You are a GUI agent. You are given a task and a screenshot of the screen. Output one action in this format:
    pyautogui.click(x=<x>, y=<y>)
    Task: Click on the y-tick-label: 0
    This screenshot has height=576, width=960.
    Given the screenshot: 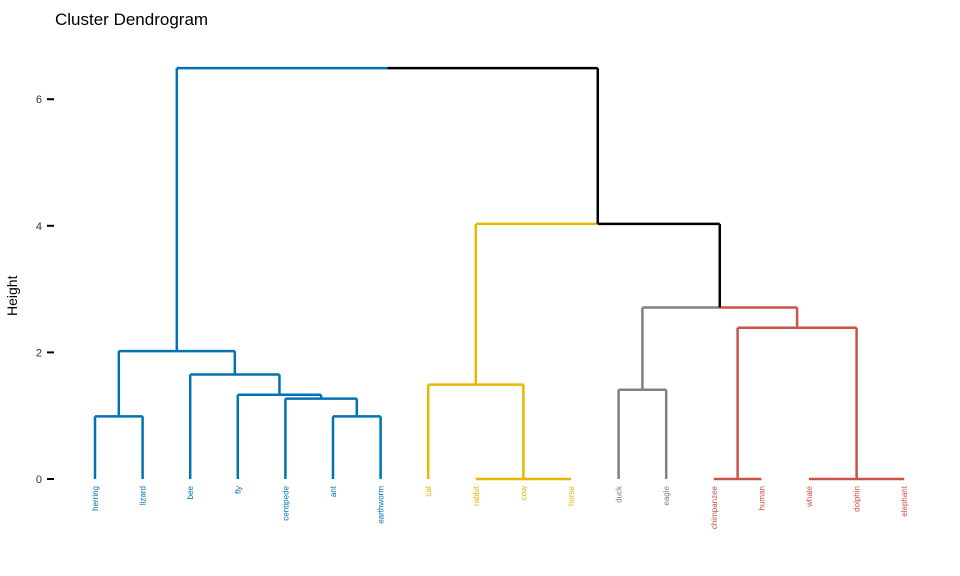 What is the action you would take?
    pyautogui.click(x=39, y=480)
    